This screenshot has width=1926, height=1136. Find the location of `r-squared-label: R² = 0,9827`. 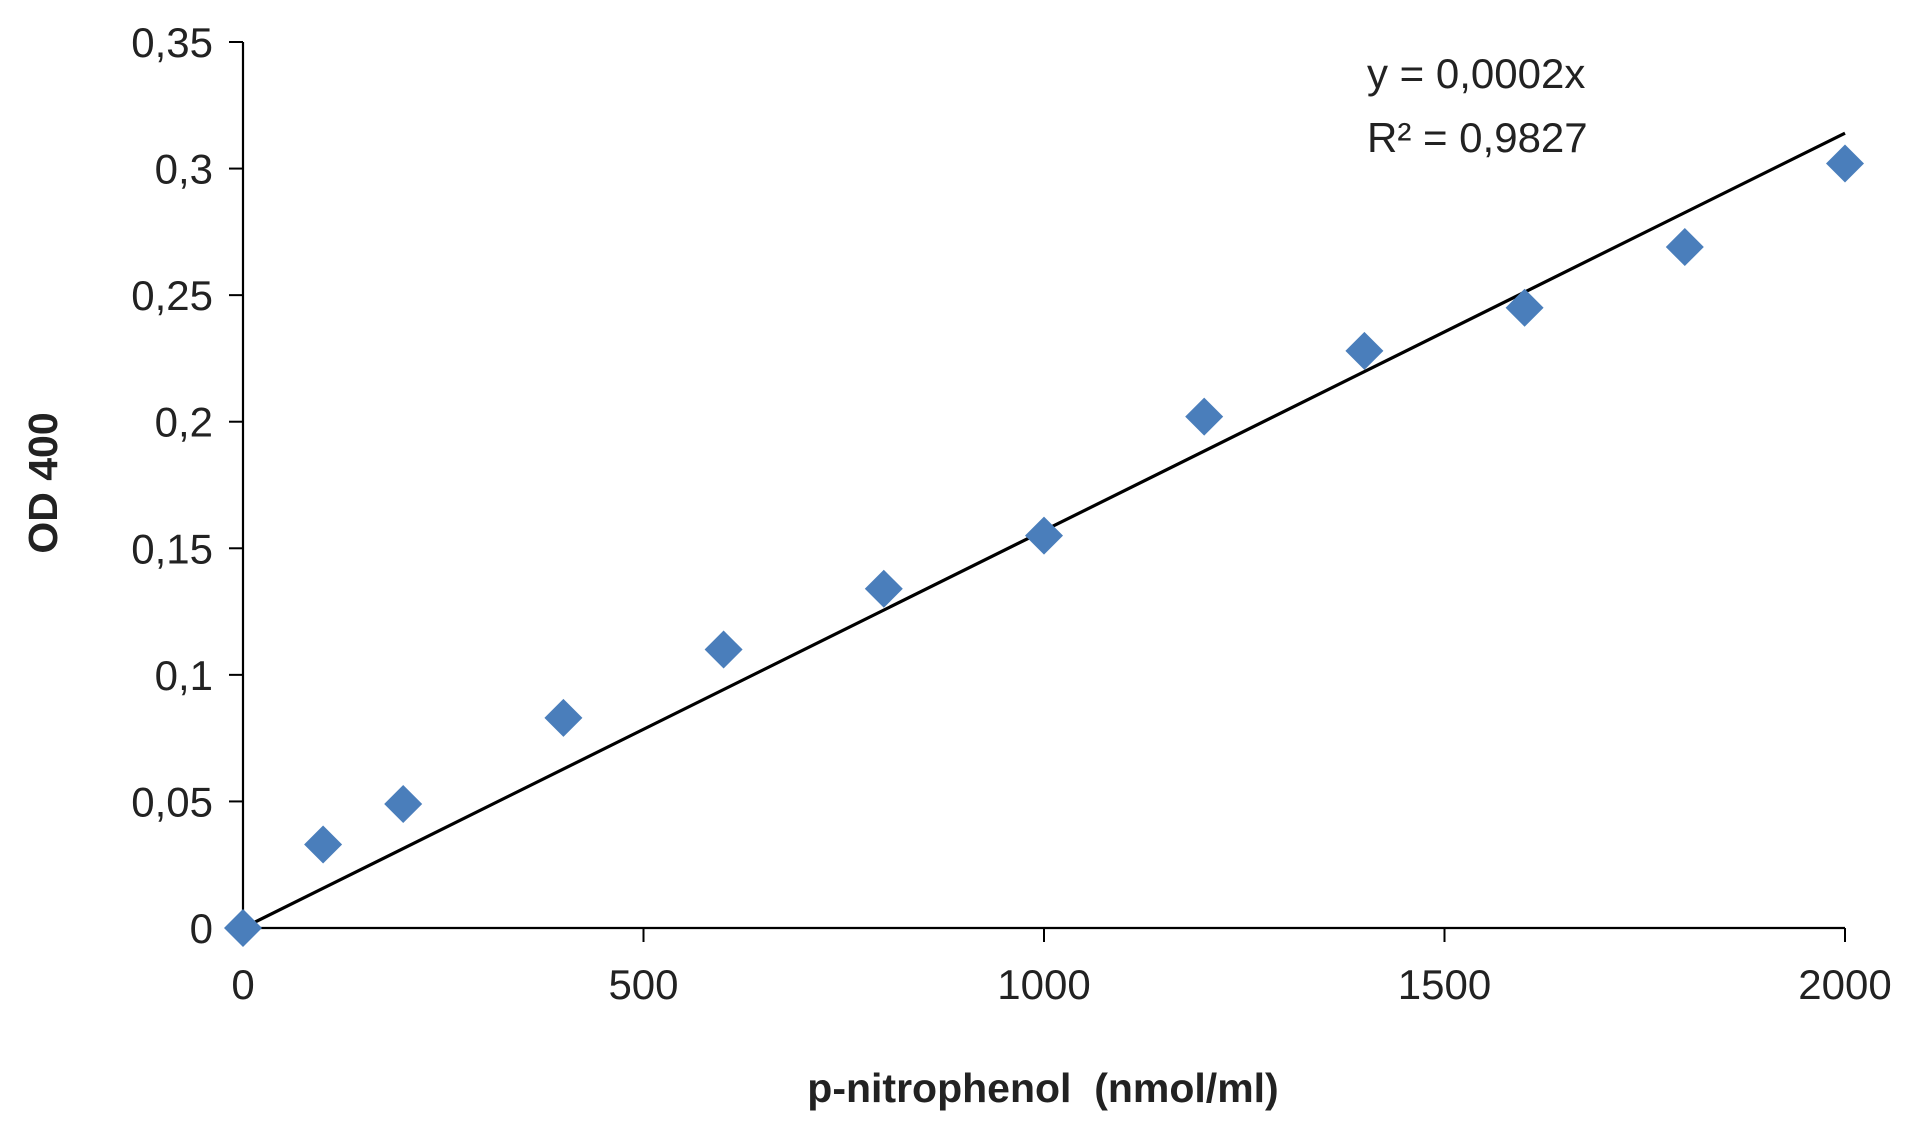

r-squared-label: R² = 0,9827 is located at coordinates (1477, 137).